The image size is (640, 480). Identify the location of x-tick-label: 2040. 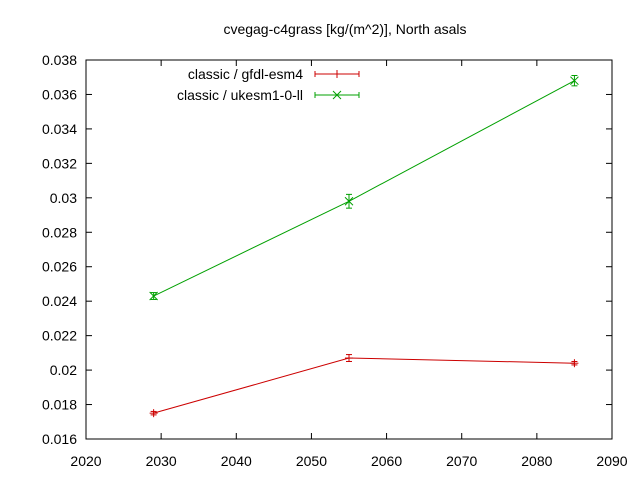
(236, 461).